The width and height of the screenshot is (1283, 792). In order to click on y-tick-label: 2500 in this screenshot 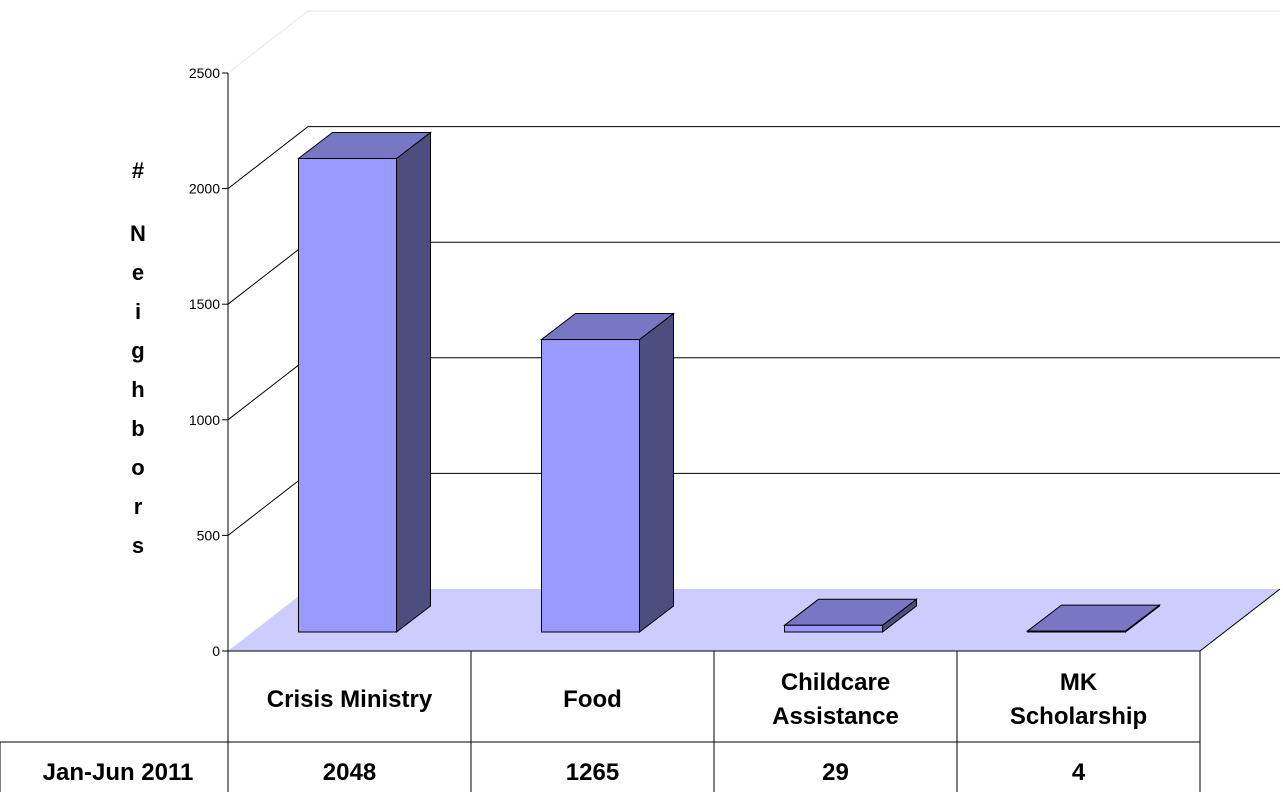, I will do `click(204, 73)`.